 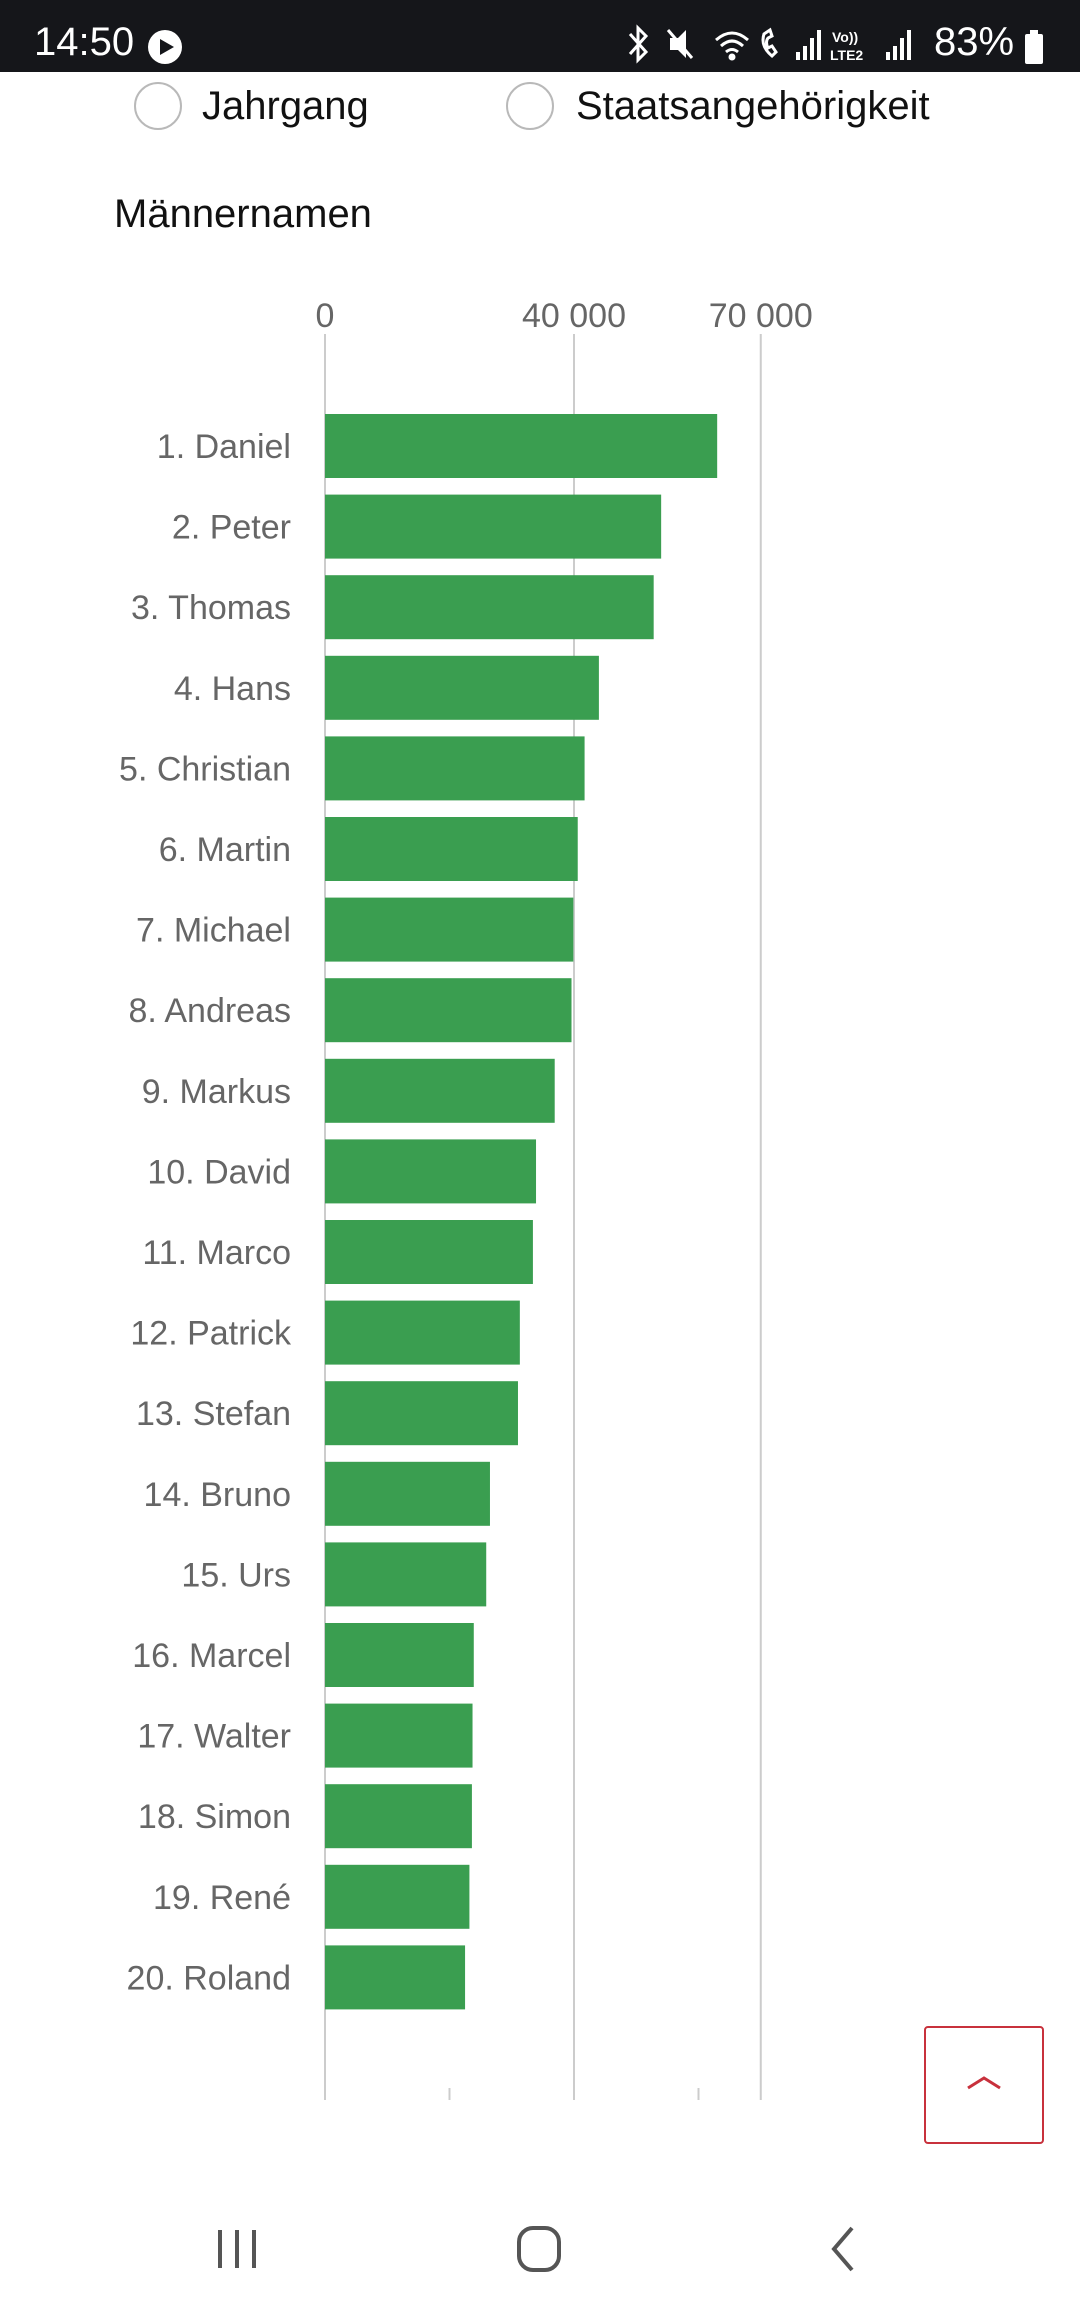 What do you see at coordinates (213, 931) in the screenshot?
I see `category-label: 7. Michael` at bounding box center [213, 931].